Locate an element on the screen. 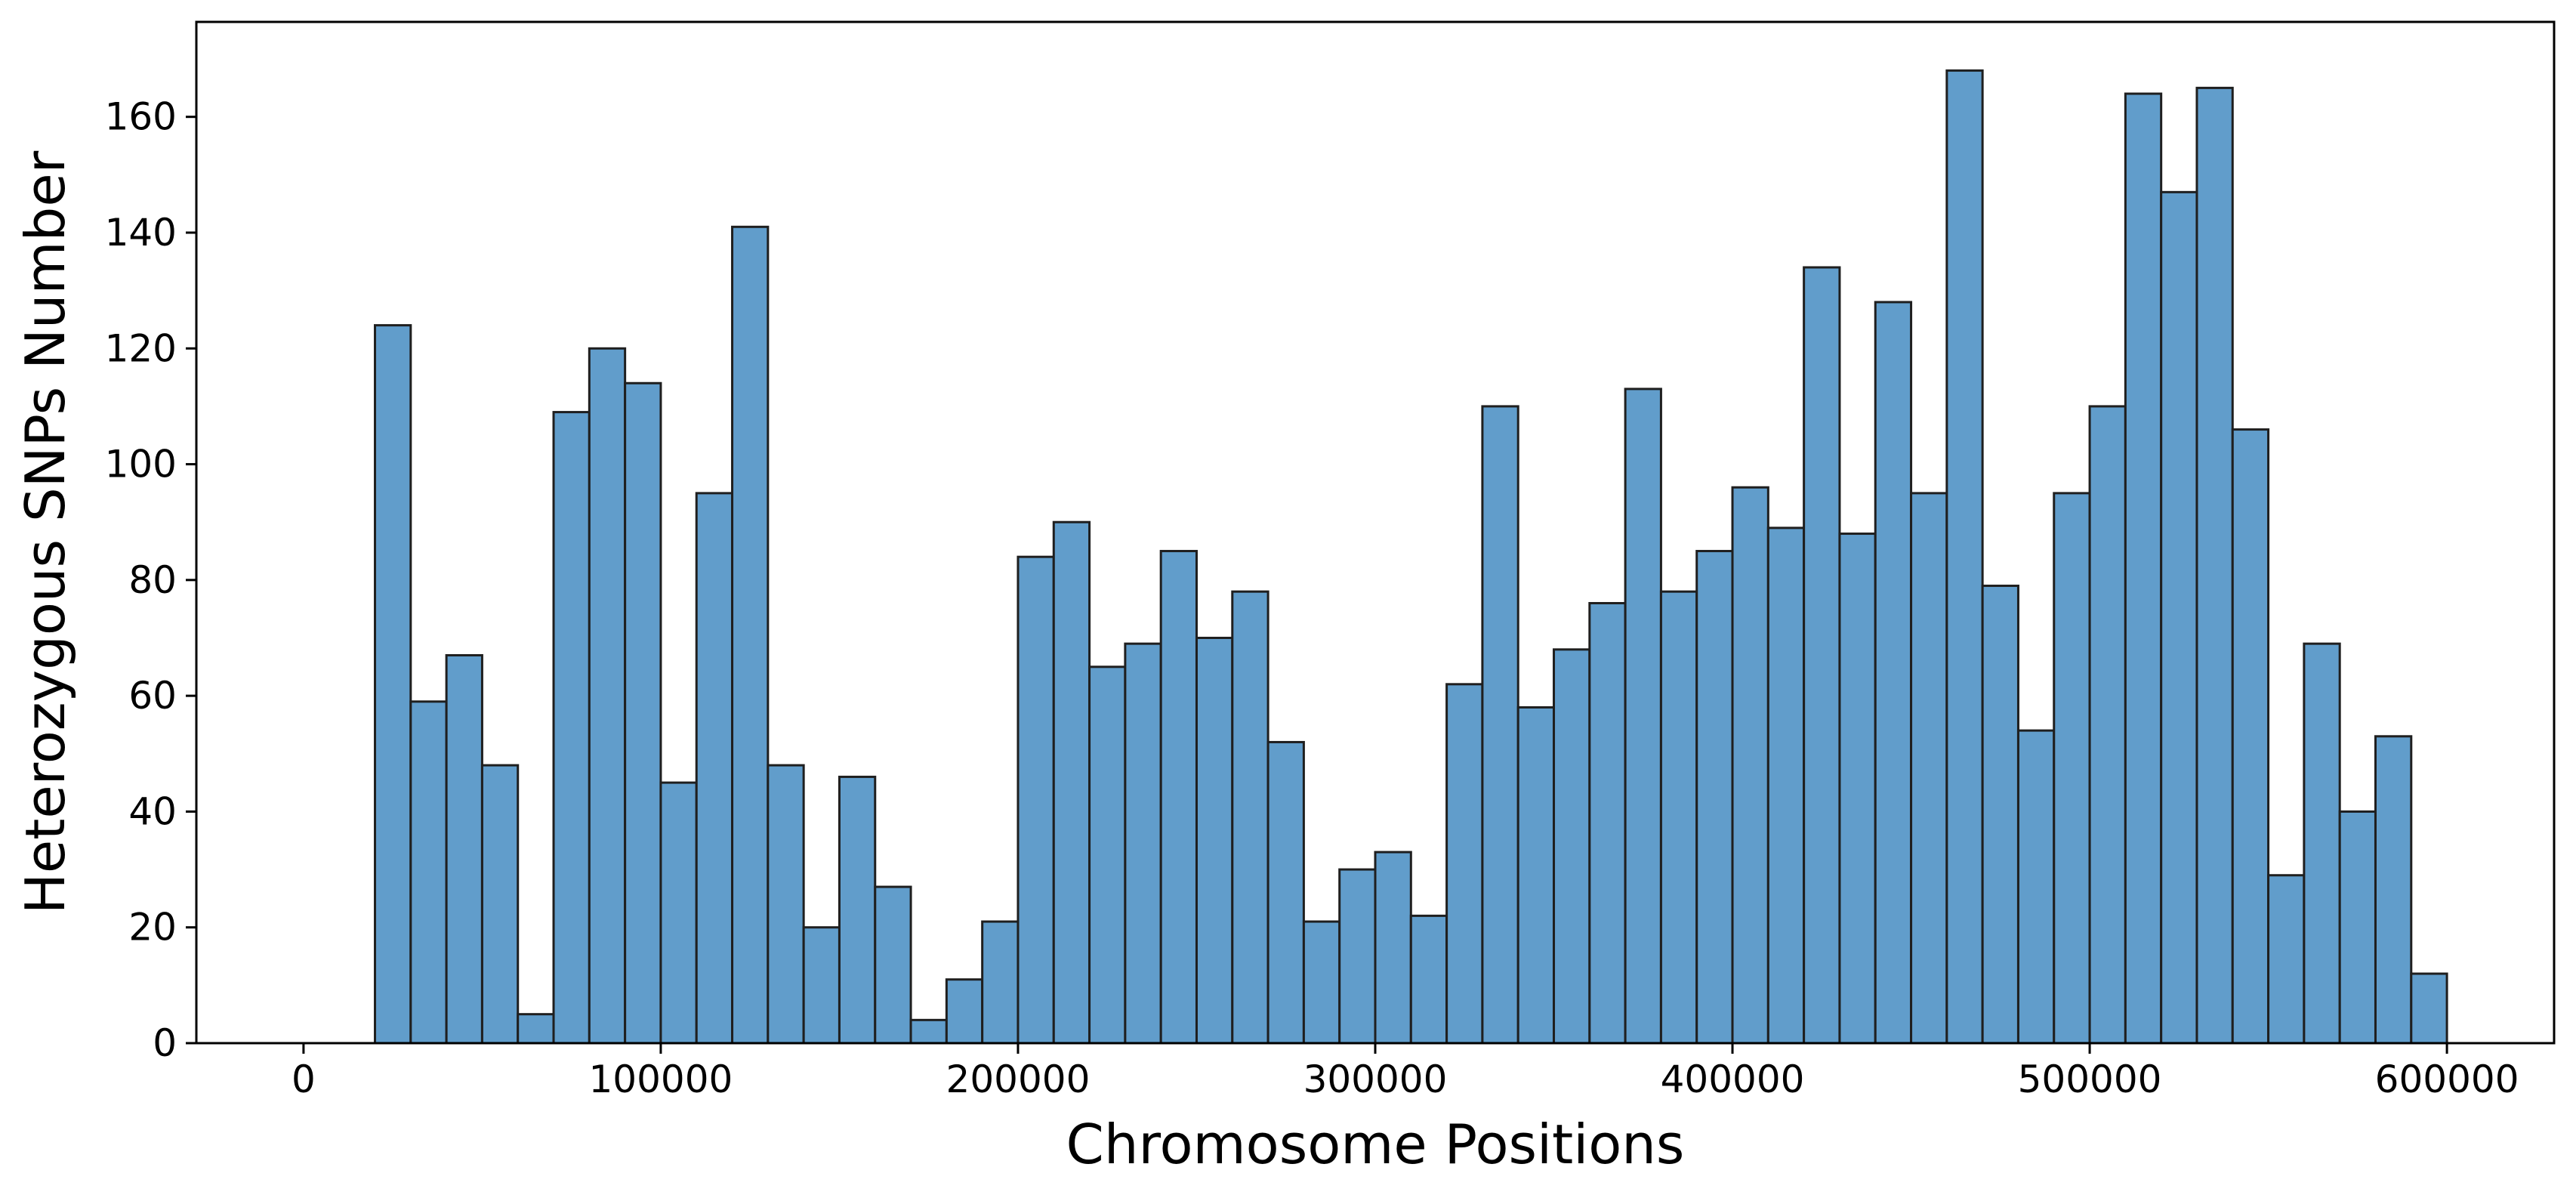 Image resolution: width=2576 pixels, height=1198 pixels. x-axis: 0 100000 200000 300000 400000 500000 600000 is located at coordinates (1405, 1072).